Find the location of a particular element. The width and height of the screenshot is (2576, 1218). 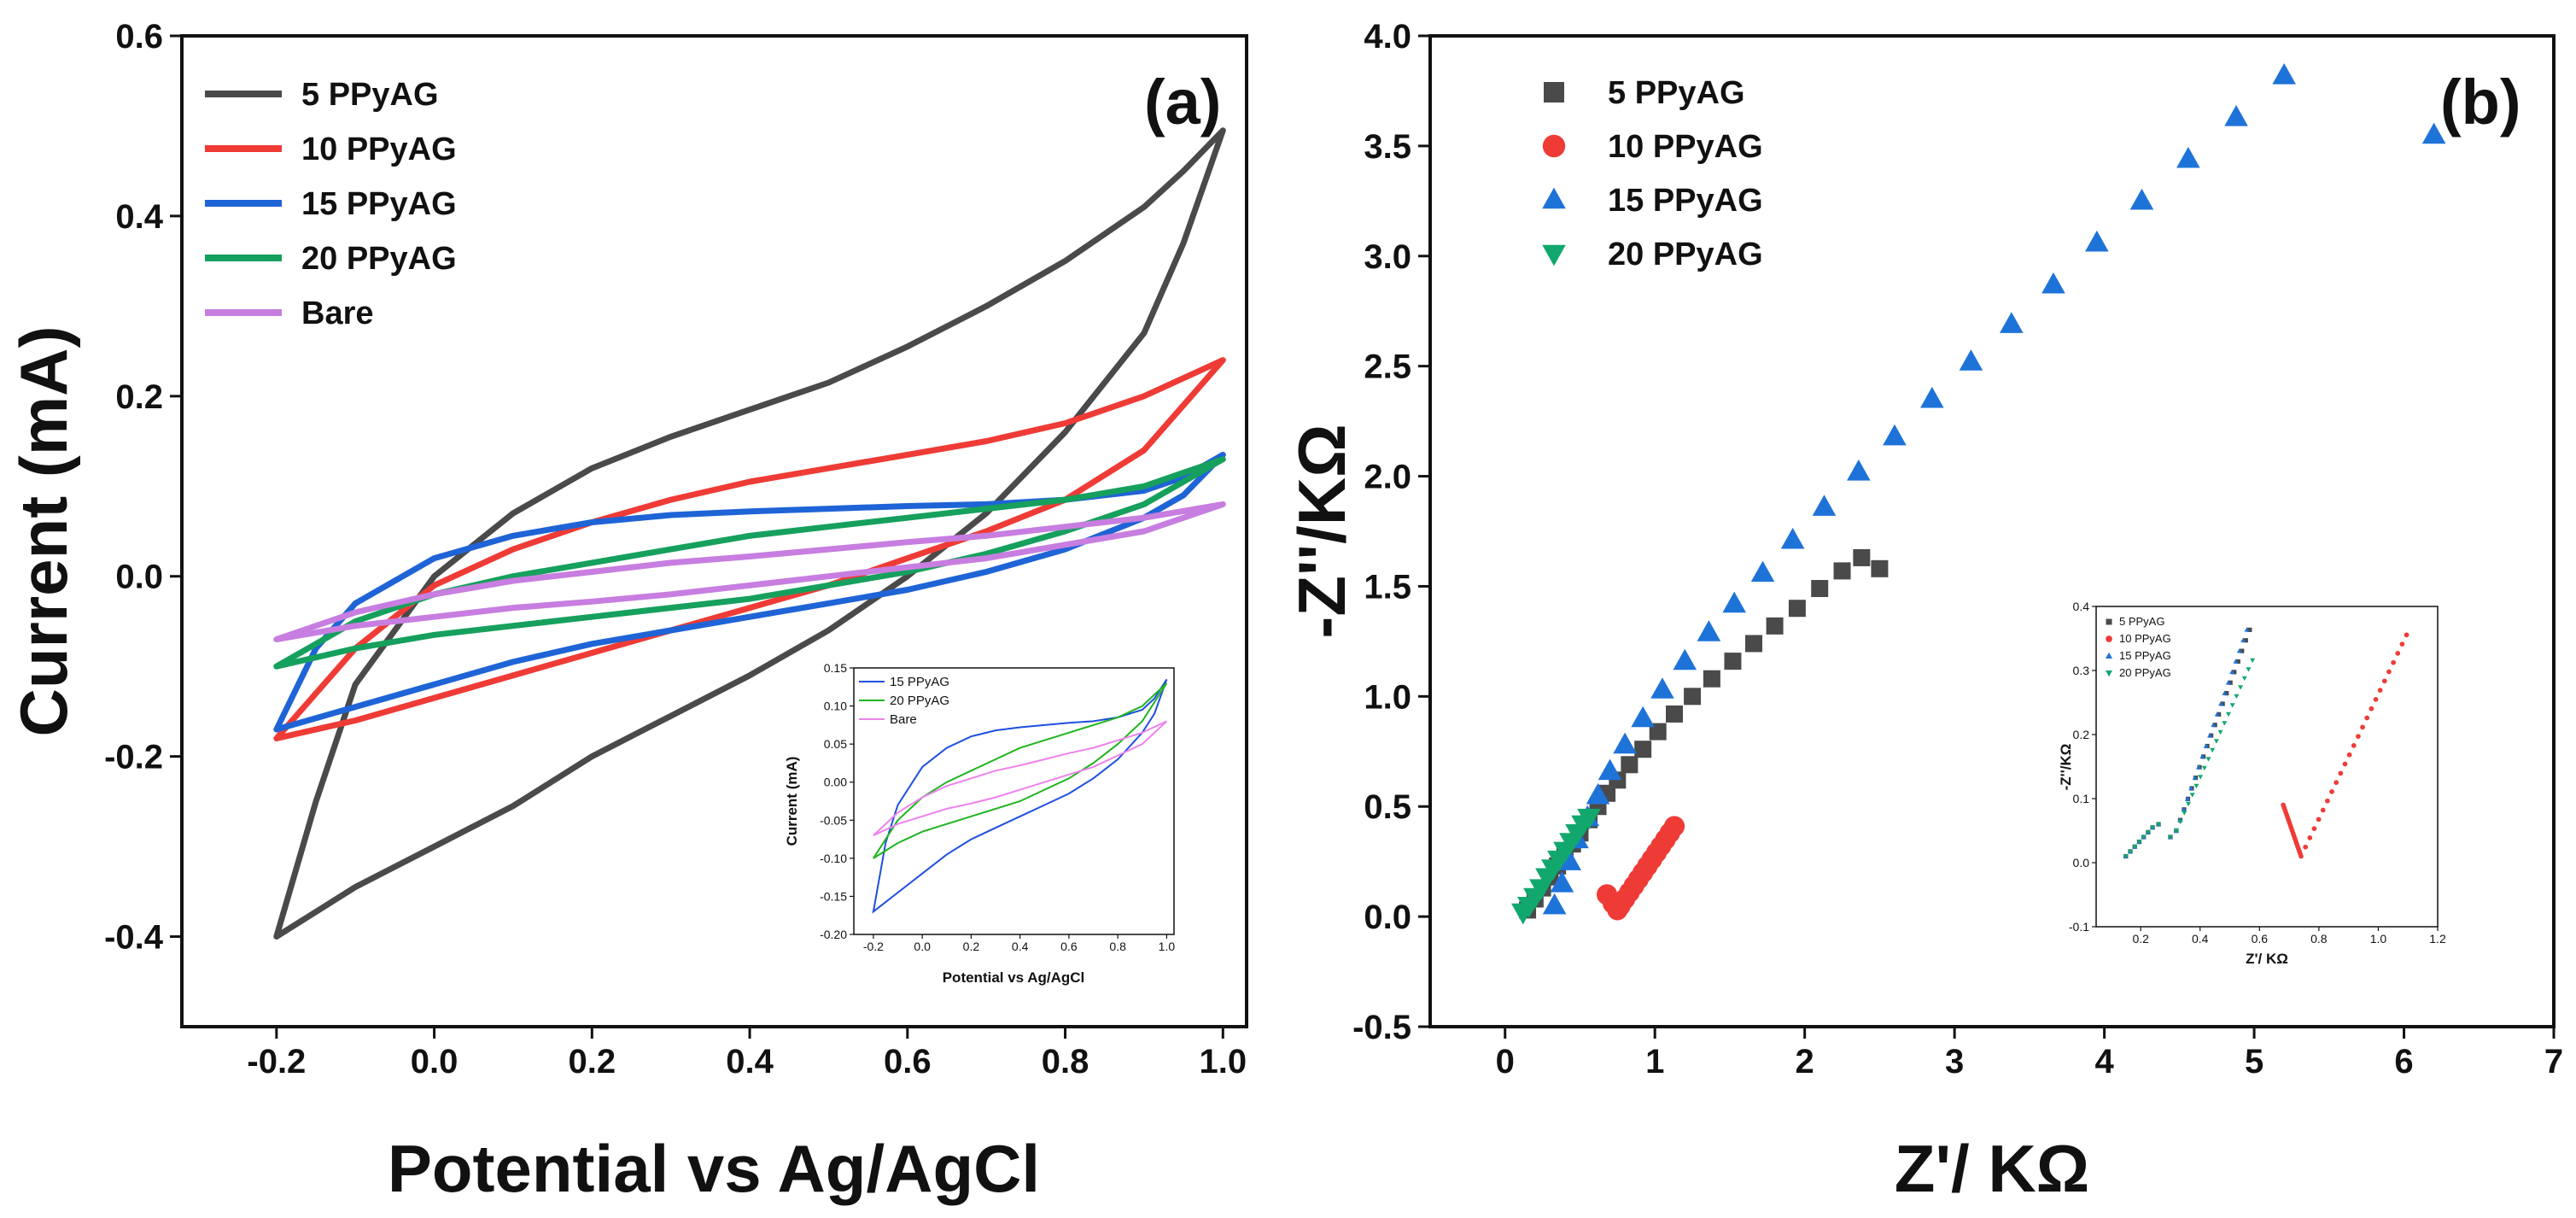

panel-b-inset-ytick-label: 0.3 is located at coordinates (2081, 670).